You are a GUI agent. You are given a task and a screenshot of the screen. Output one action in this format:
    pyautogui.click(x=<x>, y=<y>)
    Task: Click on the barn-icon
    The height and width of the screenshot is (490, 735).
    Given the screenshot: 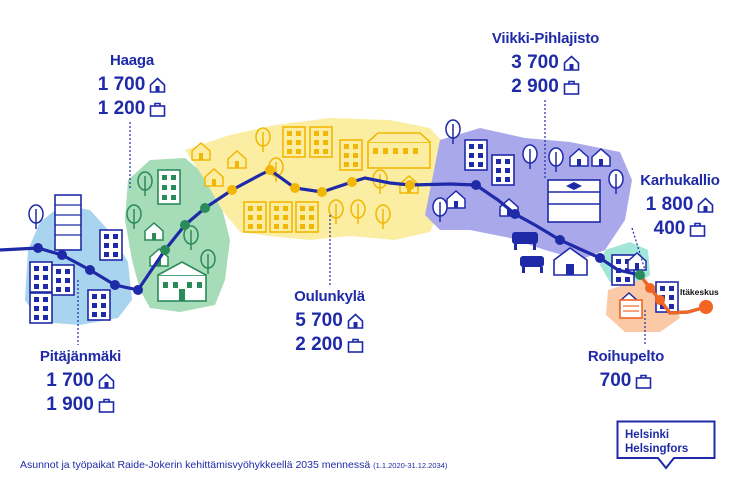 What is the action you would take?
    pyautogui.click(x=570, y=261)
    